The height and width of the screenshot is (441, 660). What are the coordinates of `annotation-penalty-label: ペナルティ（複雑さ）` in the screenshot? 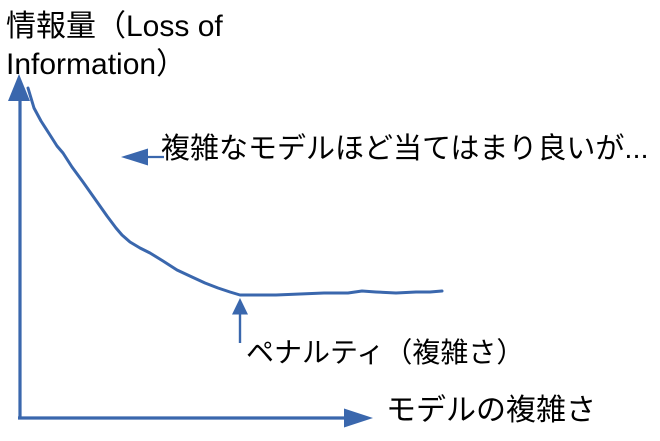 It's located at (385, 352).